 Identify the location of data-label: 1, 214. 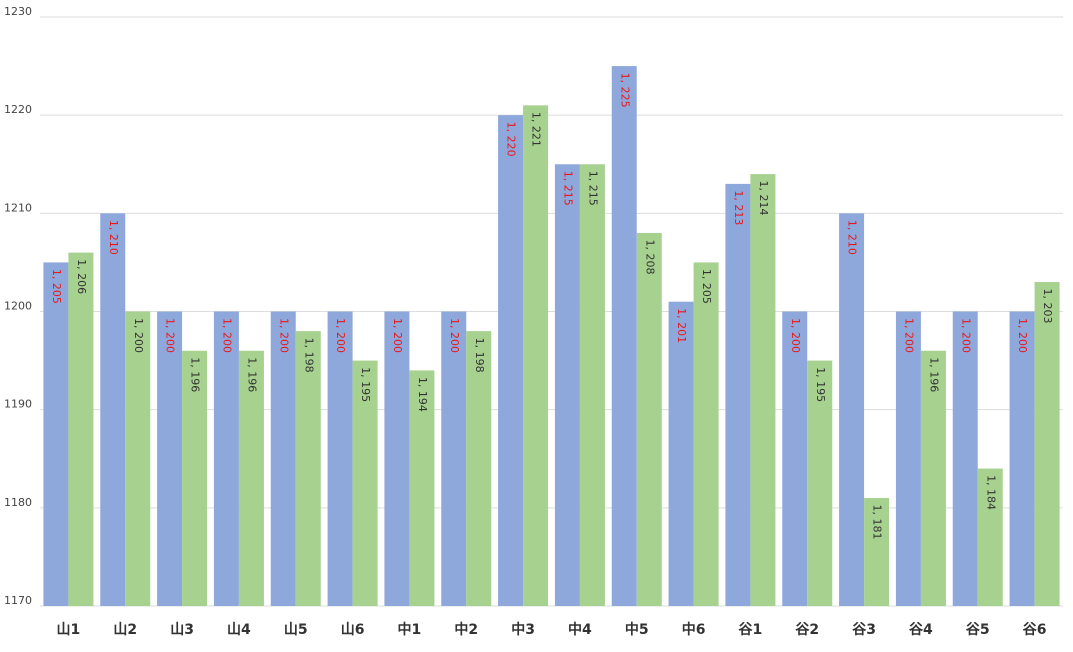
(763, 198).